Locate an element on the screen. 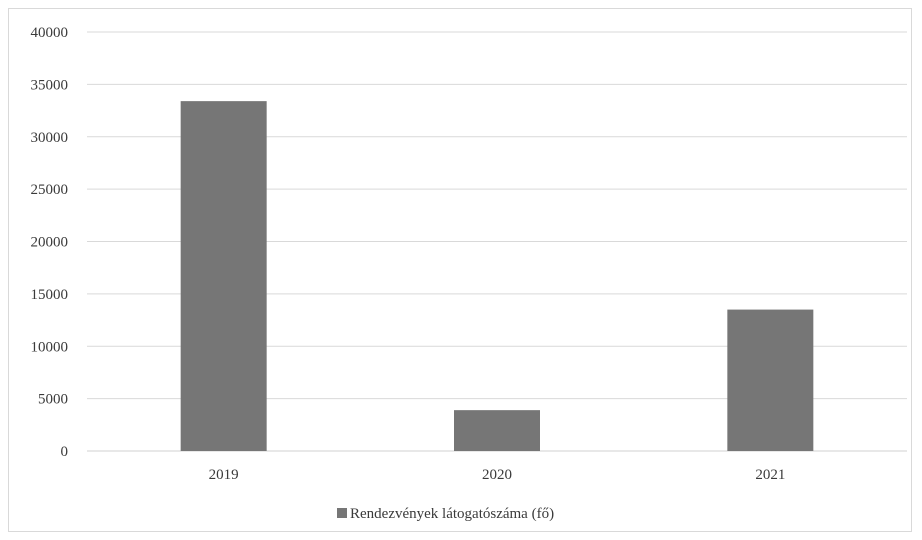 This screenshot has height=540, width=922. y-axis-tick-labels: 0 5000 10000 15000 20000 25000 30000 35000 40000 is located at coordinates (50, 242).